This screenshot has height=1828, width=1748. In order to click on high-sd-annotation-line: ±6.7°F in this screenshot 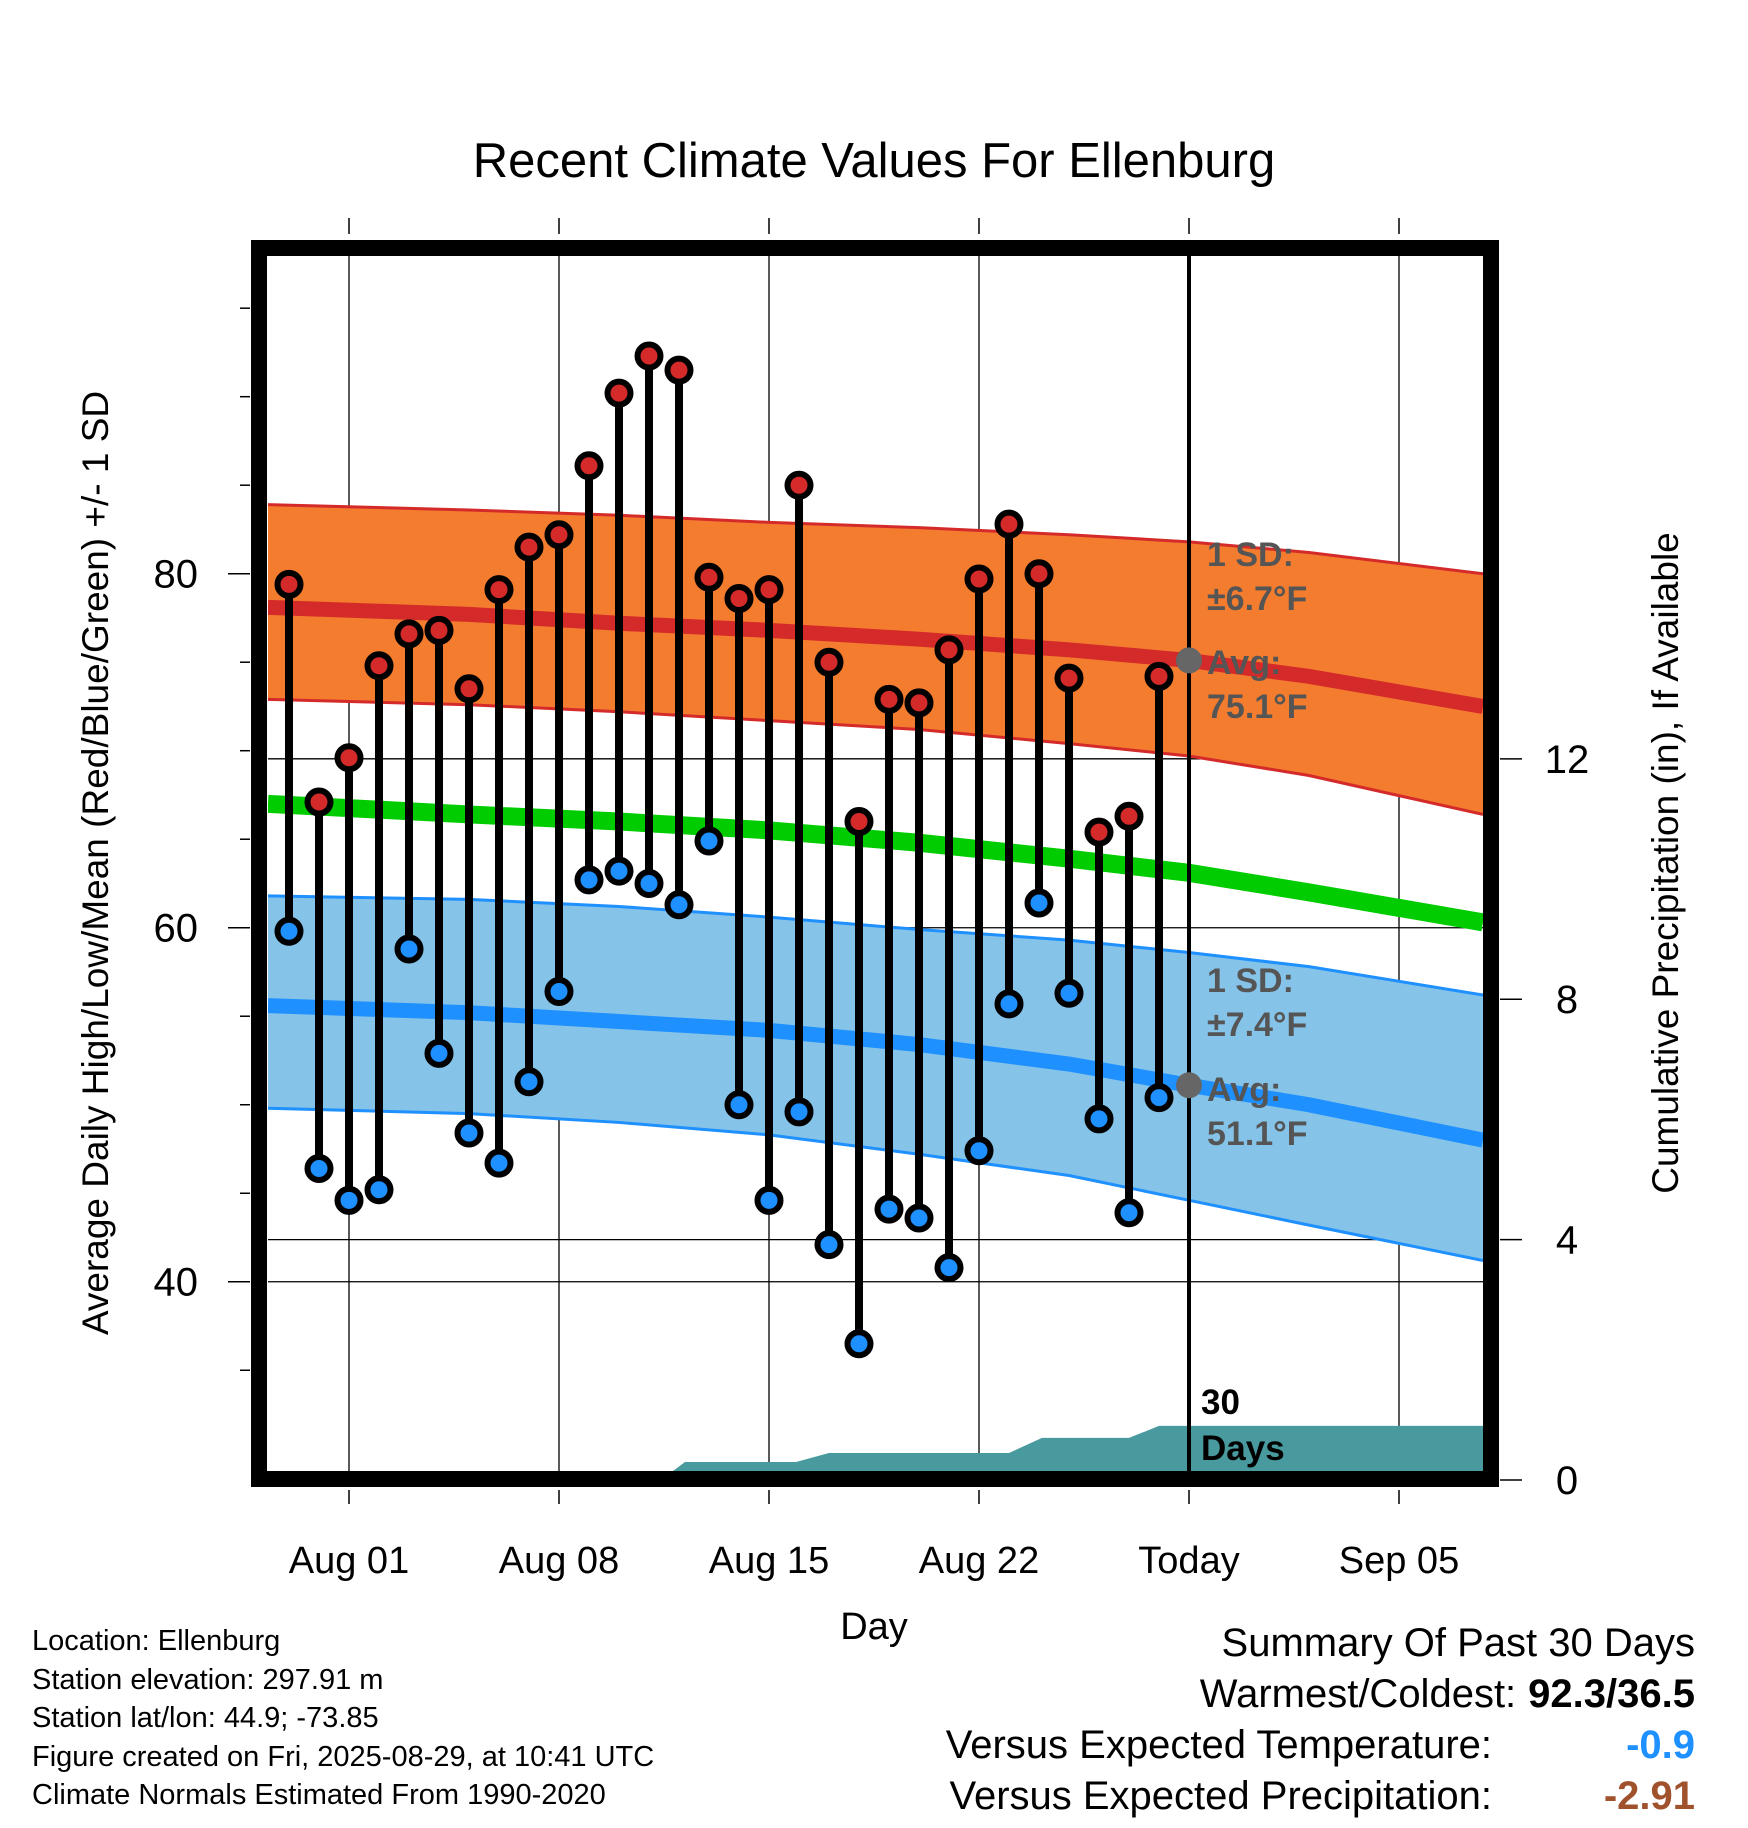, I will do `click(1257, 599)`.